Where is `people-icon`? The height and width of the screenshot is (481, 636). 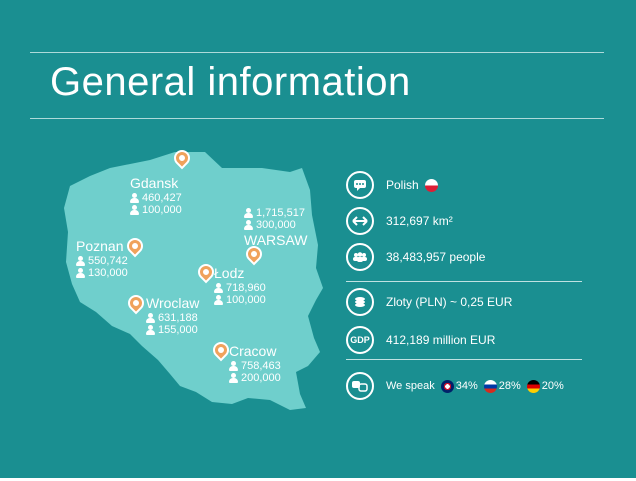
people-icon is located at coordinates (360, 257).